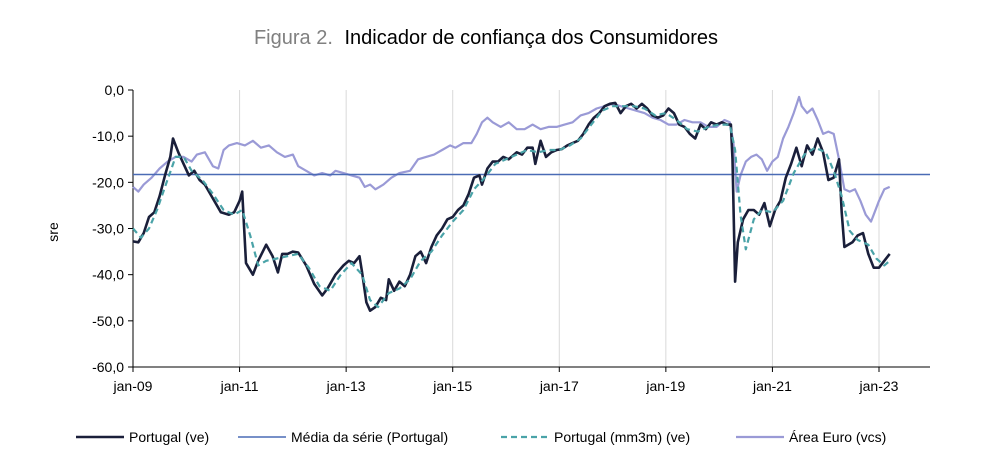 This screenshot has height=467, width=994. What do you see at coordinates (559, 386) in the screenshot?
I see `x-tick-label: jan-17` at bounding box center [559, 386].